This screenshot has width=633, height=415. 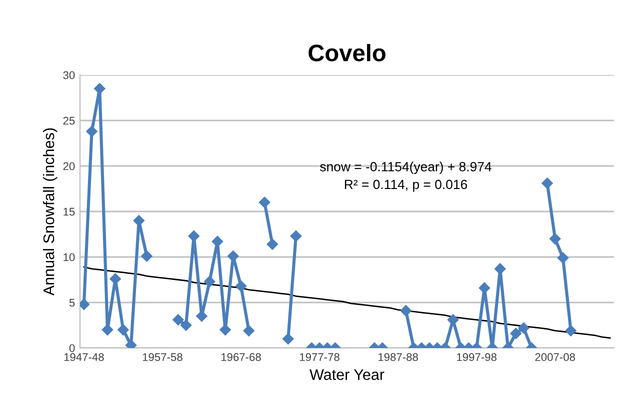 What do you see at coordinates (72, 302) in the screenshot?
I see `y-tick-label: 5` at bounding box center [72, 302].